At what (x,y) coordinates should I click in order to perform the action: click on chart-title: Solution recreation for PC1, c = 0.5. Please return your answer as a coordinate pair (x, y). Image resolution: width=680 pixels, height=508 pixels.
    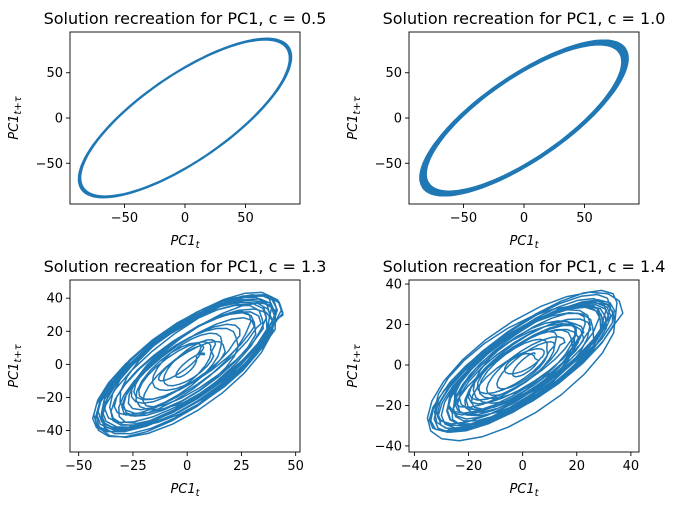
    Looking at the image, I should click on (185, 18).